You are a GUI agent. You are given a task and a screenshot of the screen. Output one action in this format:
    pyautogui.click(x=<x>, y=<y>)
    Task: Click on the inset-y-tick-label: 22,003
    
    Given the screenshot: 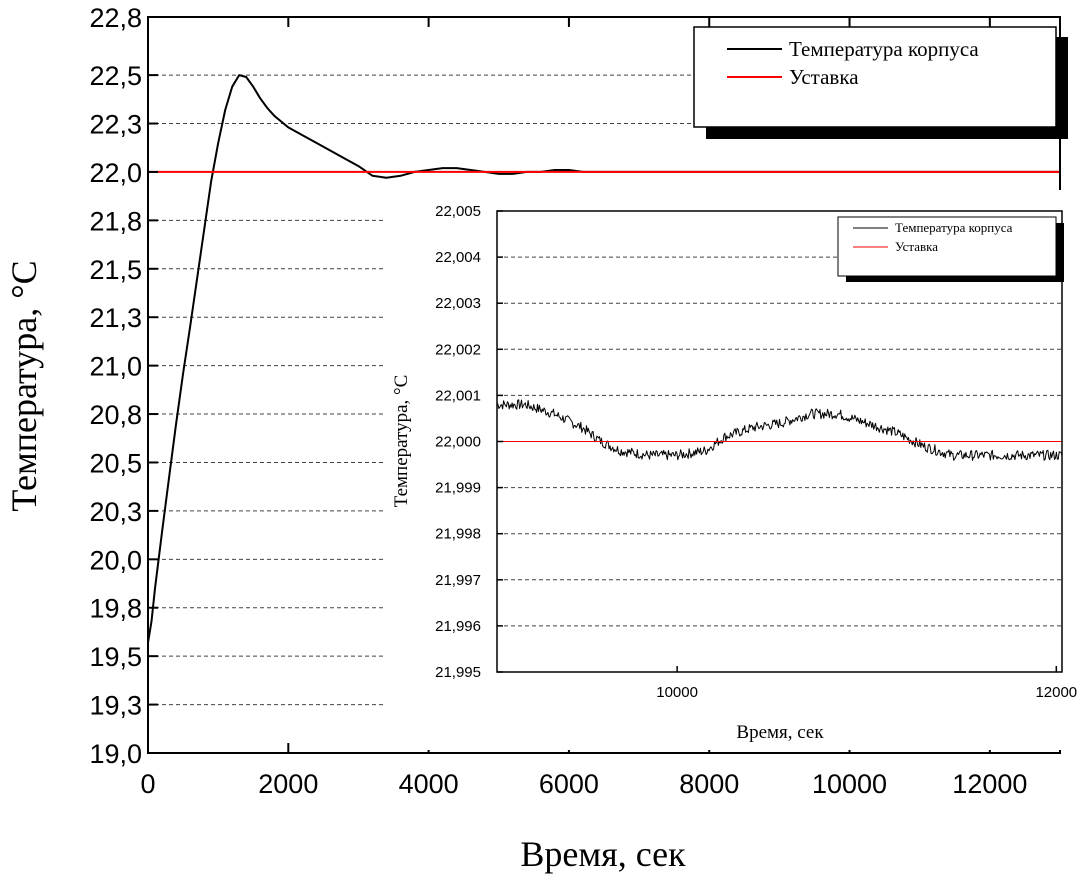 What is the action you would take?
    pyautogui.click(x=458, y=303)
    